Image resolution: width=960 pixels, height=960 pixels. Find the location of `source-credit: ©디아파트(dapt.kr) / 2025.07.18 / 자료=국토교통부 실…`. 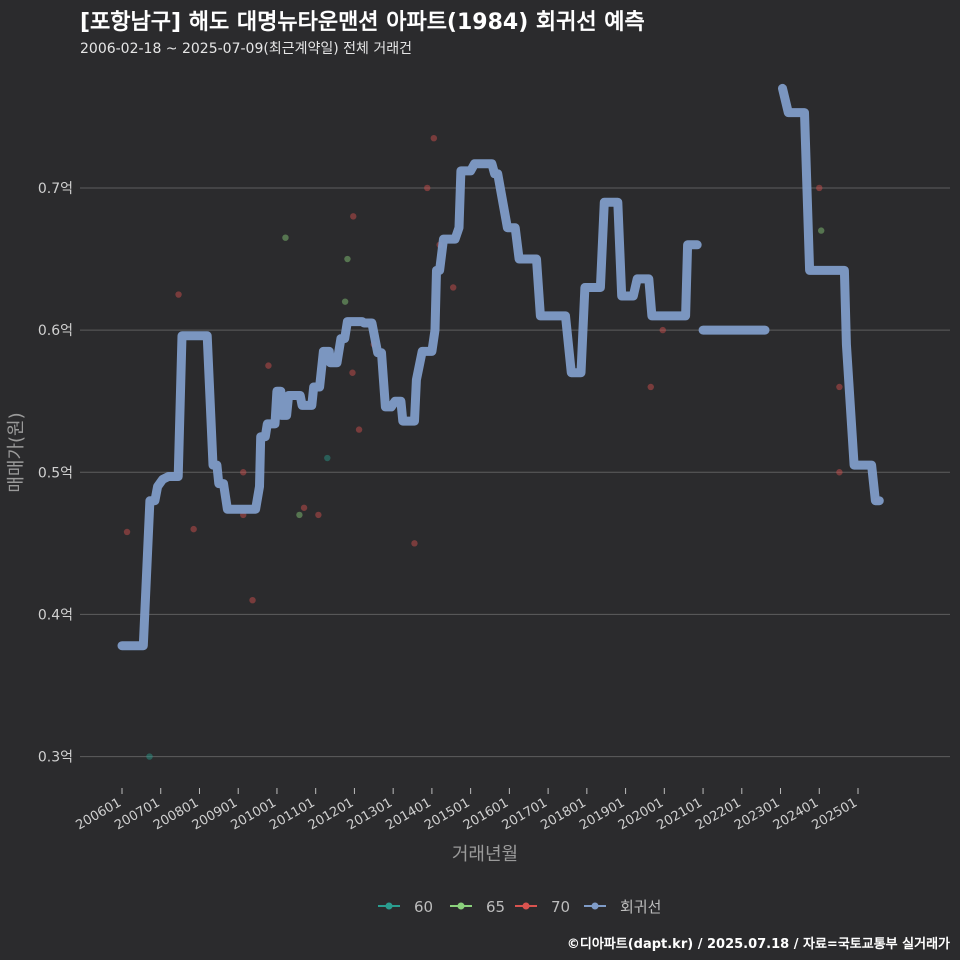

source-credit: ©디아파트(dapt.kr) / 2025.07.18 / 자료=국토교통부 실… is located at coordinates (758, 944).